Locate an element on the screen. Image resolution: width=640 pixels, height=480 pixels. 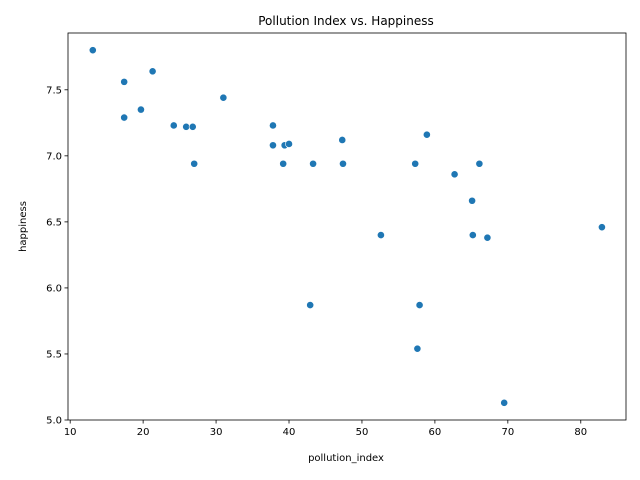
y-axis-label: happiness is located at coordinates (23, 226).